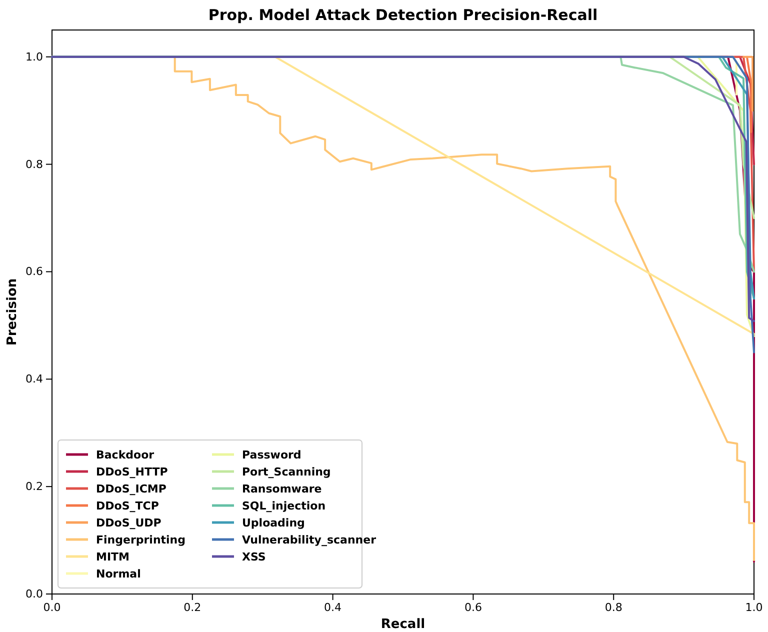  I want to click on y-tick-label: 0.2, so click(34, 487).